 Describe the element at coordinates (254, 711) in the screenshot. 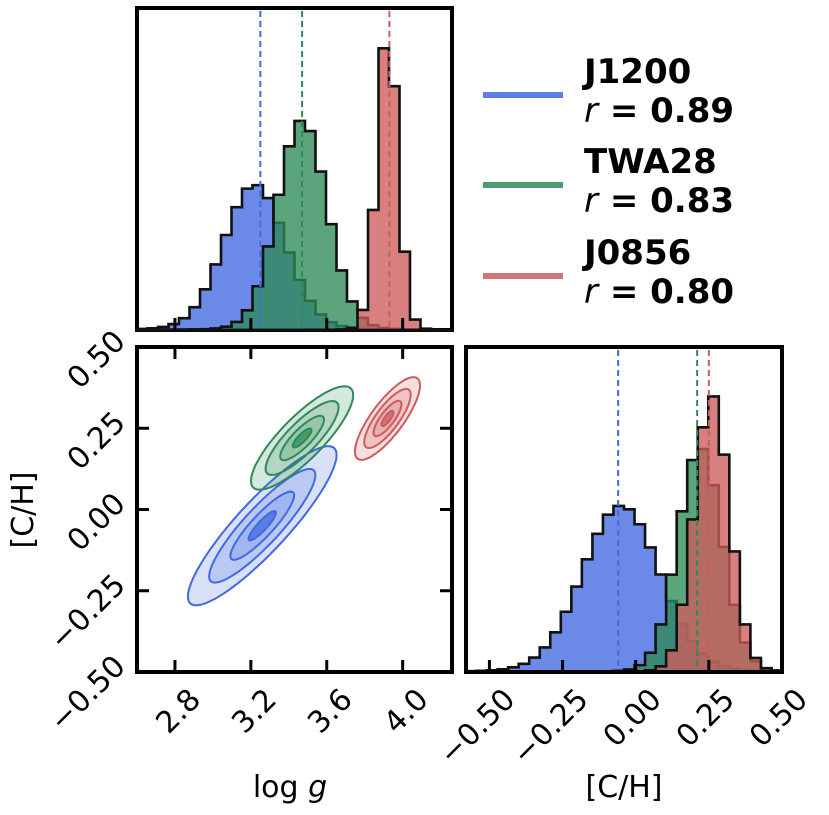

I see `contour-xtick-label-1: 3.2` at that location.